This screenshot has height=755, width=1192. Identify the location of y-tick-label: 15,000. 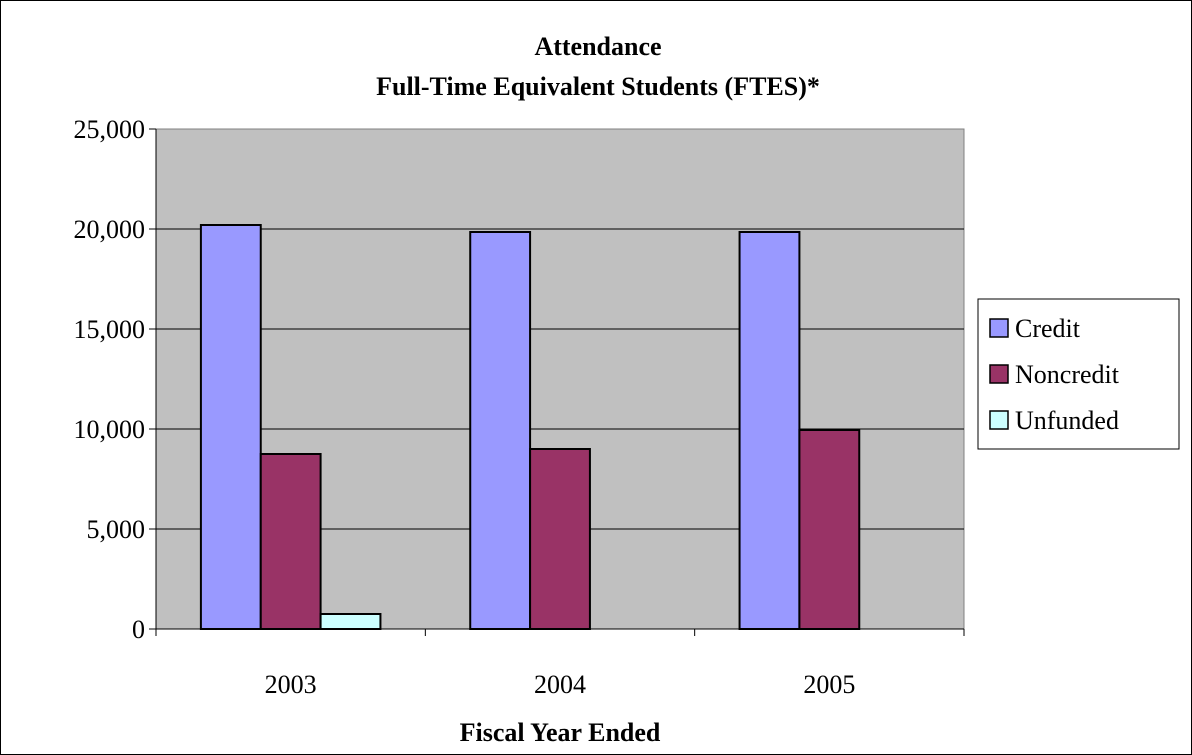
(110, 329).